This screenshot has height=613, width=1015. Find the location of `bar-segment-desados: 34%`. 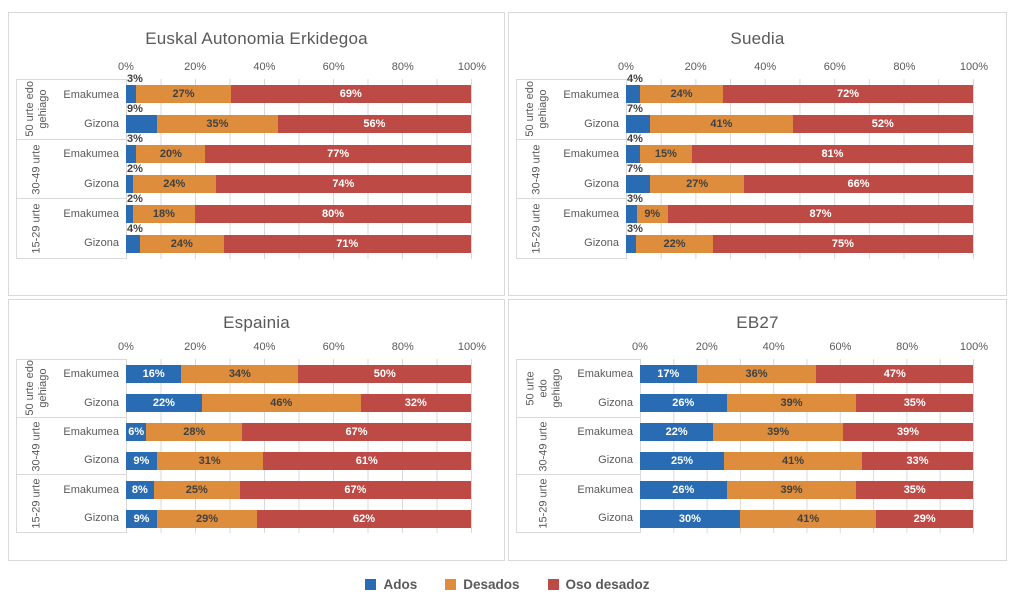

bar-segment-desados: 34% is located at coordinates (240, 373).